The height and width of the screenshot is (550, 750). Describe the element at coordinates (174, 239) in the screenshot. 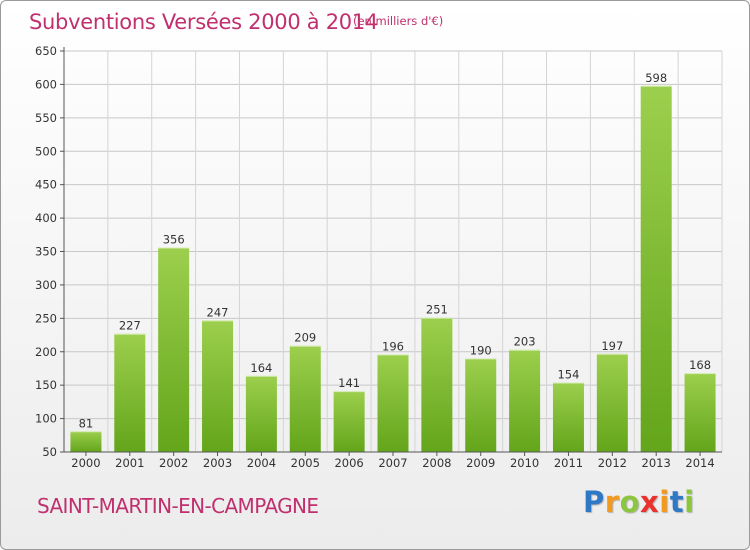

I see `value-label-2002: 356` at that location.